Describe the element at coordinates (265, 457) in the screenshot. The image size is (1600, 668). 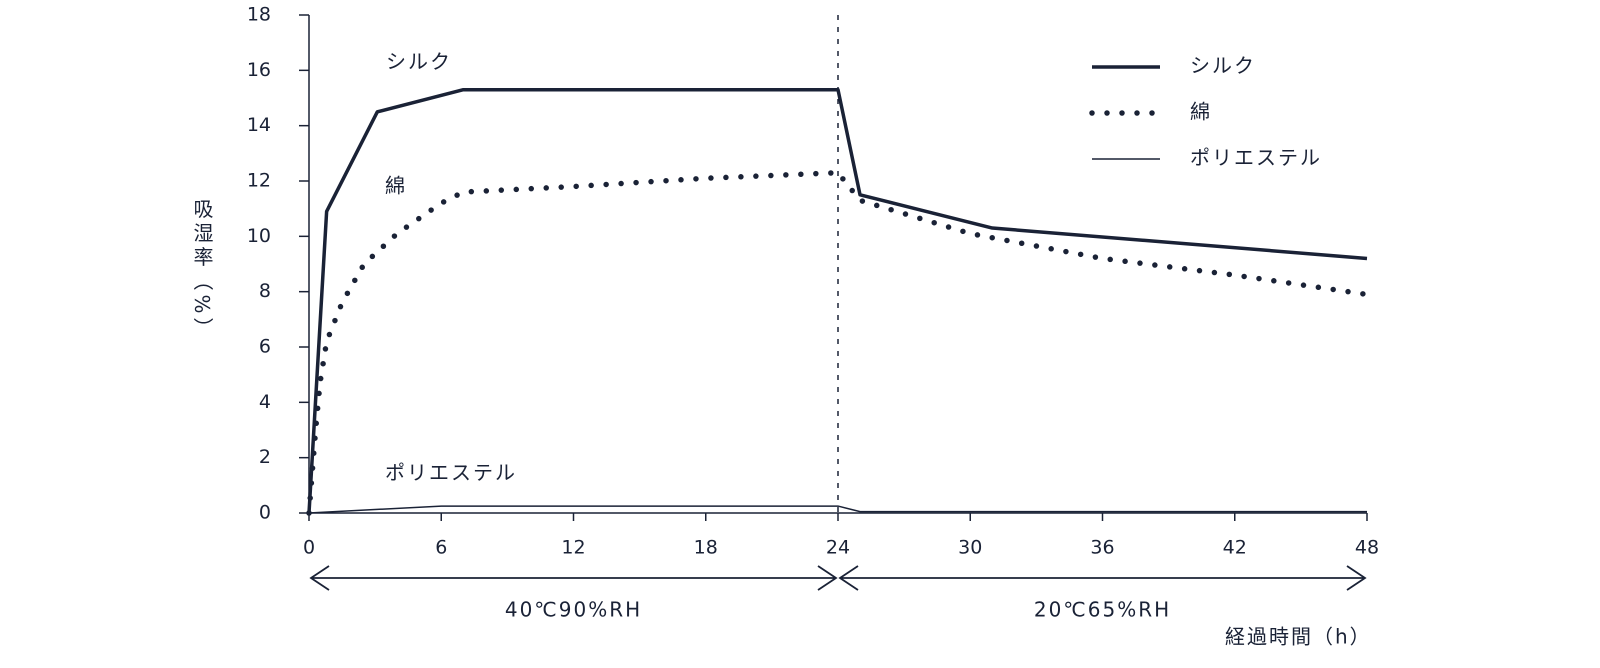
I see `y-tick-label: 2` at that location.